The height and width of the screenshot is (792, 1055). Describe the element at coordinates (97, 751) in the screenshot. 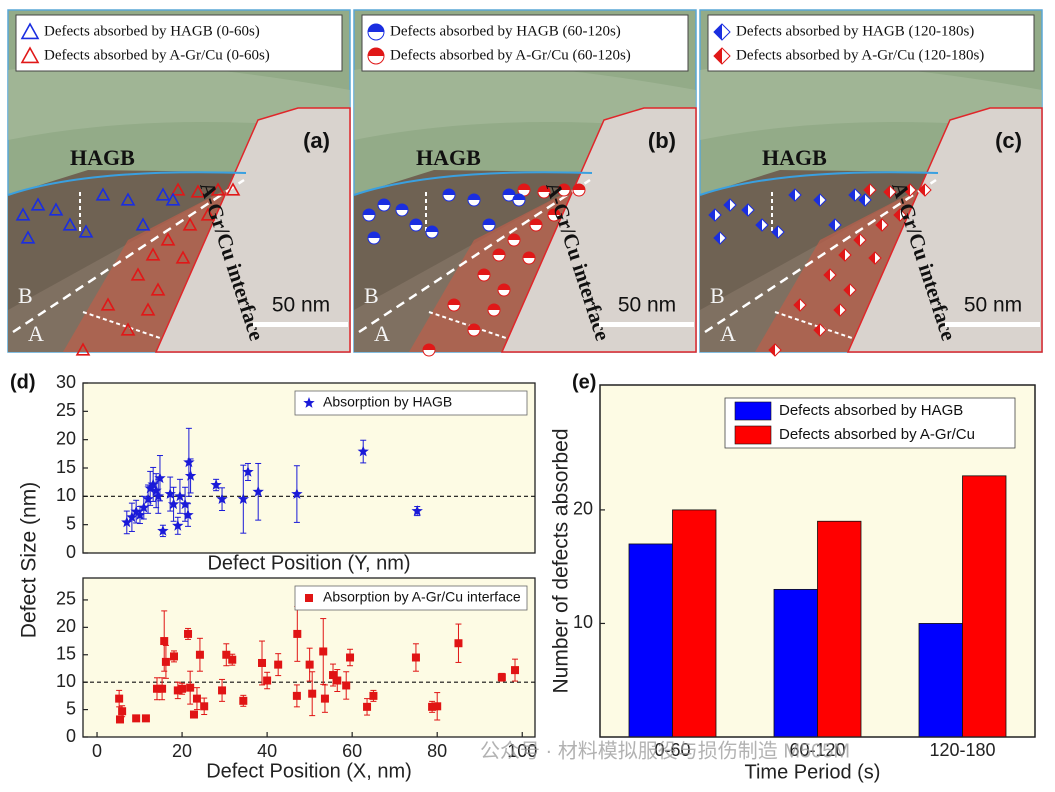

I see `x-tick-label: 0` at that location.